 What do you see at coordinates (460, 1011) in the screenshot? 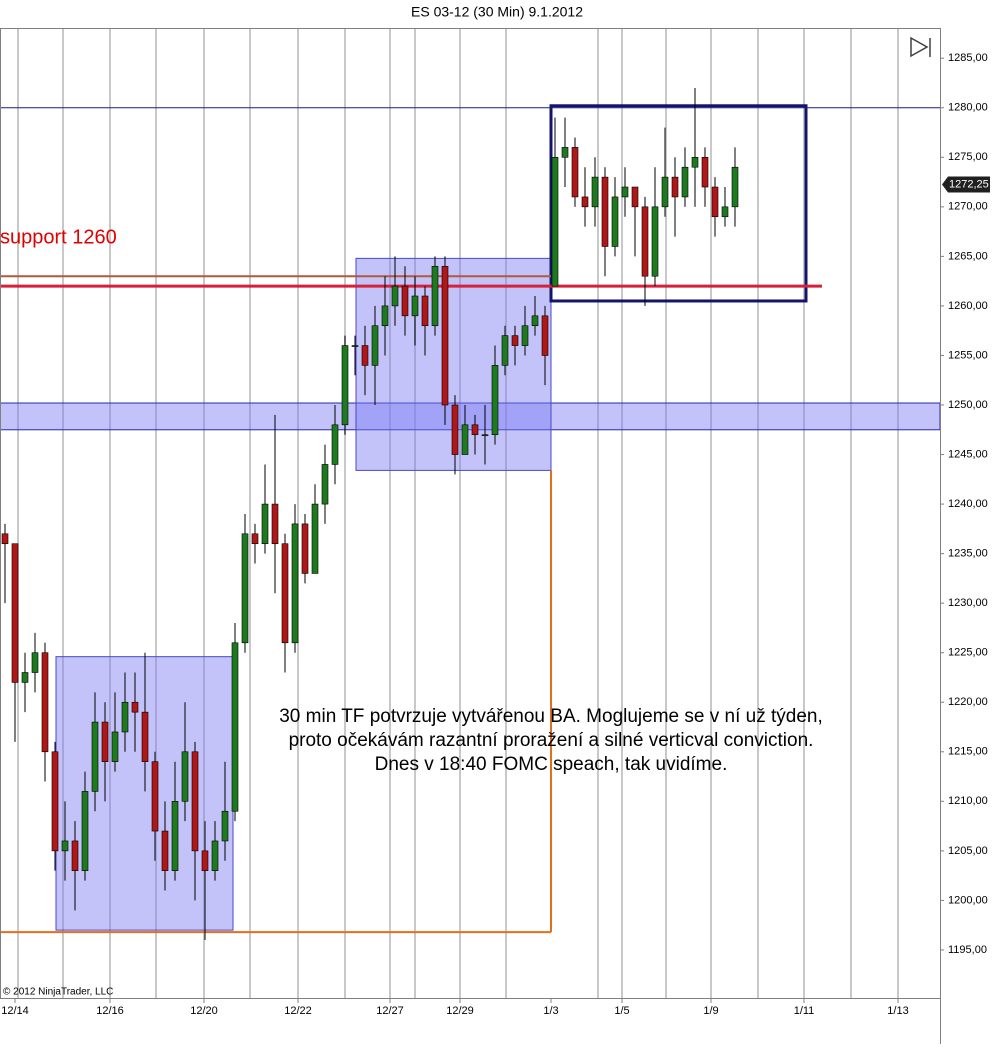
I see `x-tick-label: 12/29` at bounding box center [460, 1011].